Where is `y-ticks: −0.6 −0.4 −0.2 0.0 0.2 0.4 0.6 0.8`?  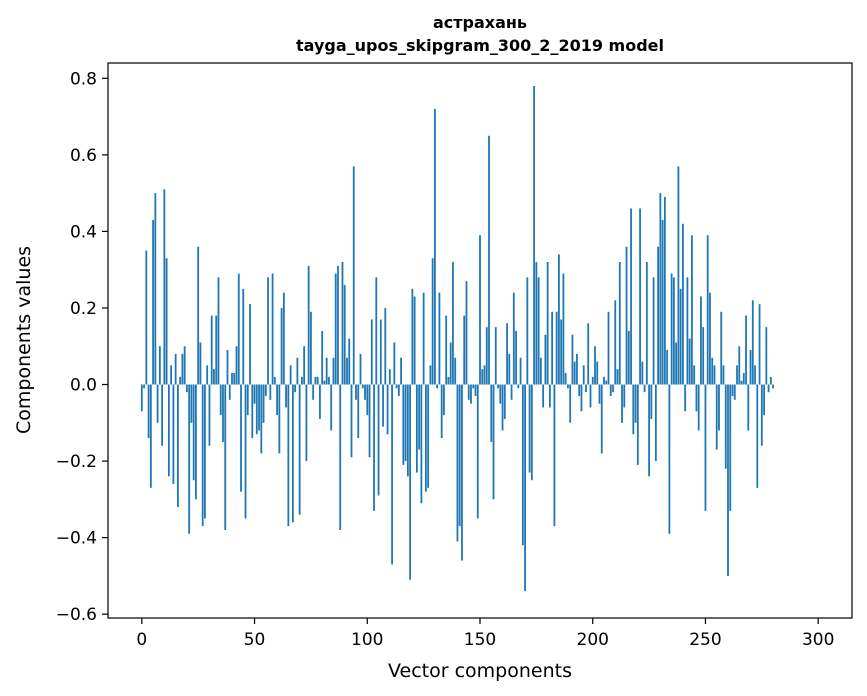
y-ticks: −0.6 −0.4 −0.2 0.0 0.2 0.4 0.6 0.8 is located at coordinates (82, 347).